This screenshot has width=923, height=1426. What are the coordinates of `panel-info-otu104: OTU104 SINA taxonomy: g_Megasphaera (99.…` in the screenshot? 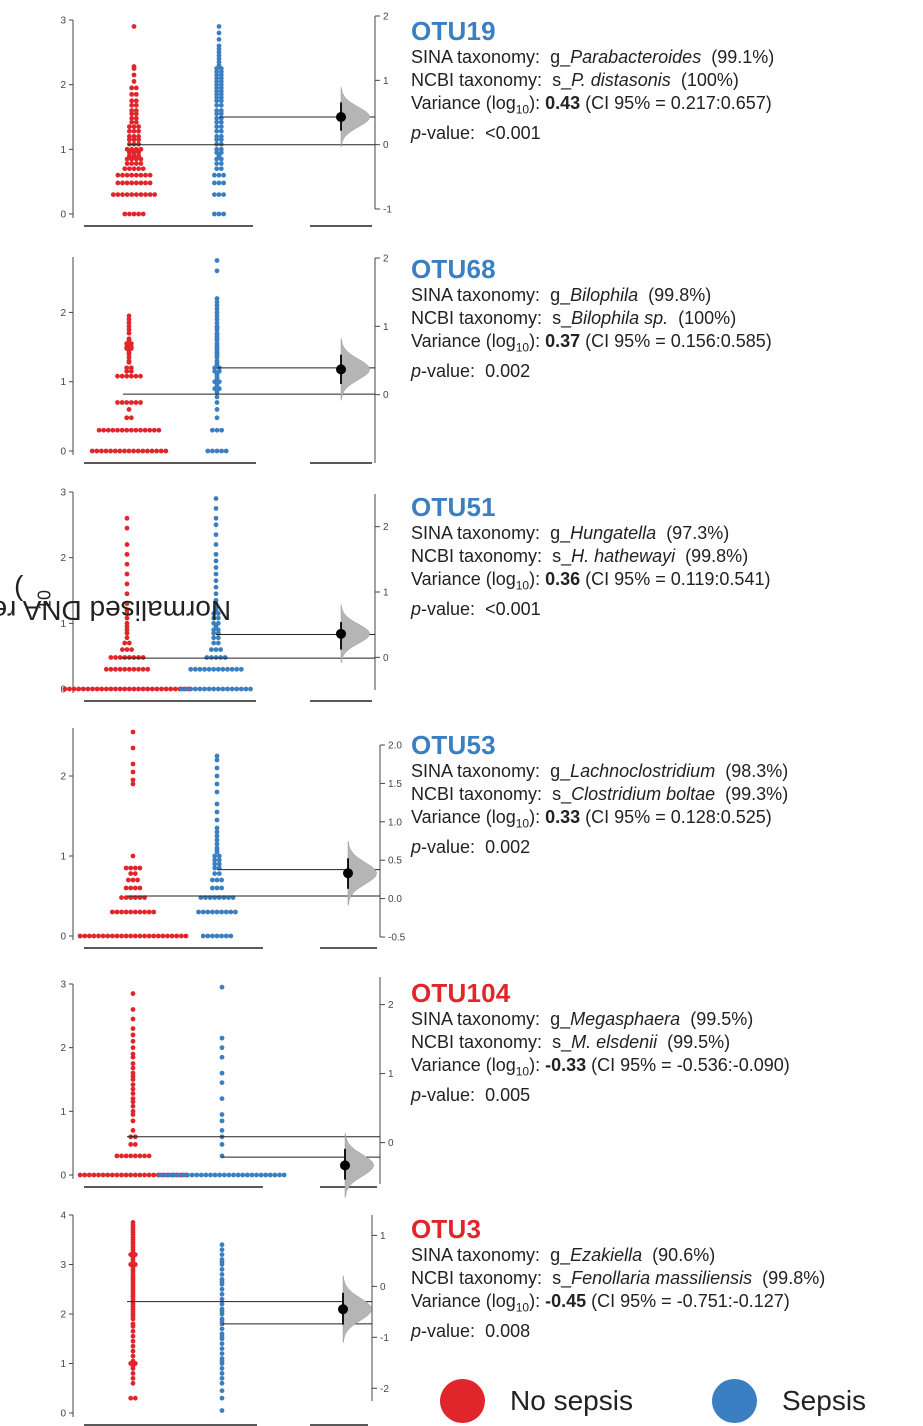 It's located at (666, 1042).